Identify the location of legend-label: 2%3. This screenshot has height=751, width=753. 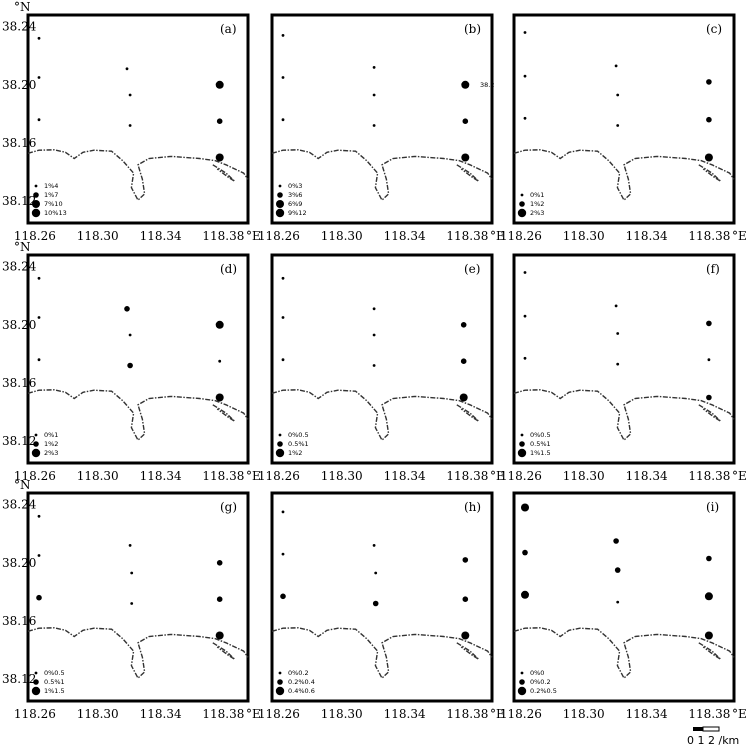
(51, 453).